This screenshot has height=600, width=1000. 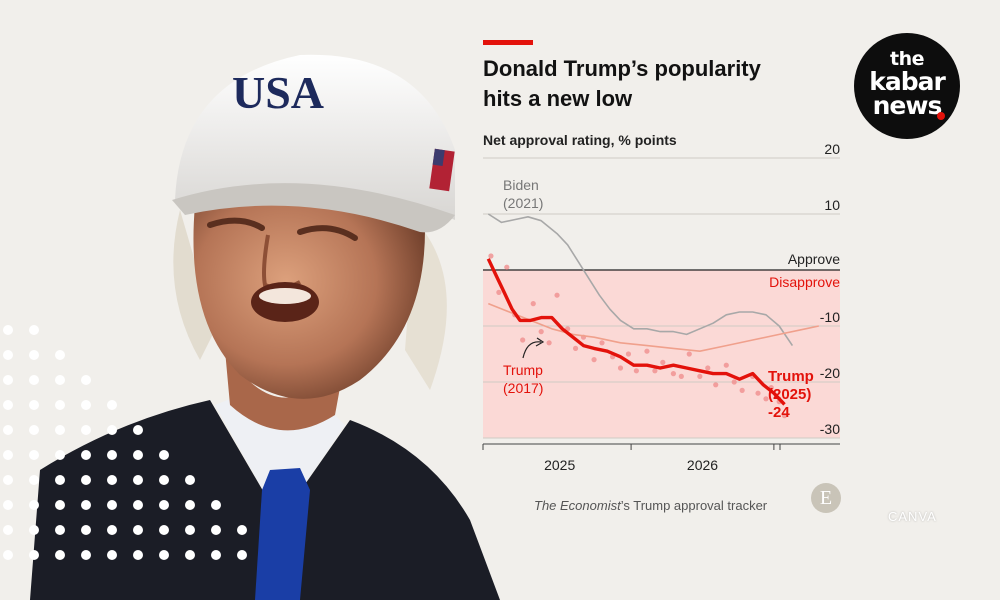 I want to click on y-tick-label: -20, so click(x=830, y=373).